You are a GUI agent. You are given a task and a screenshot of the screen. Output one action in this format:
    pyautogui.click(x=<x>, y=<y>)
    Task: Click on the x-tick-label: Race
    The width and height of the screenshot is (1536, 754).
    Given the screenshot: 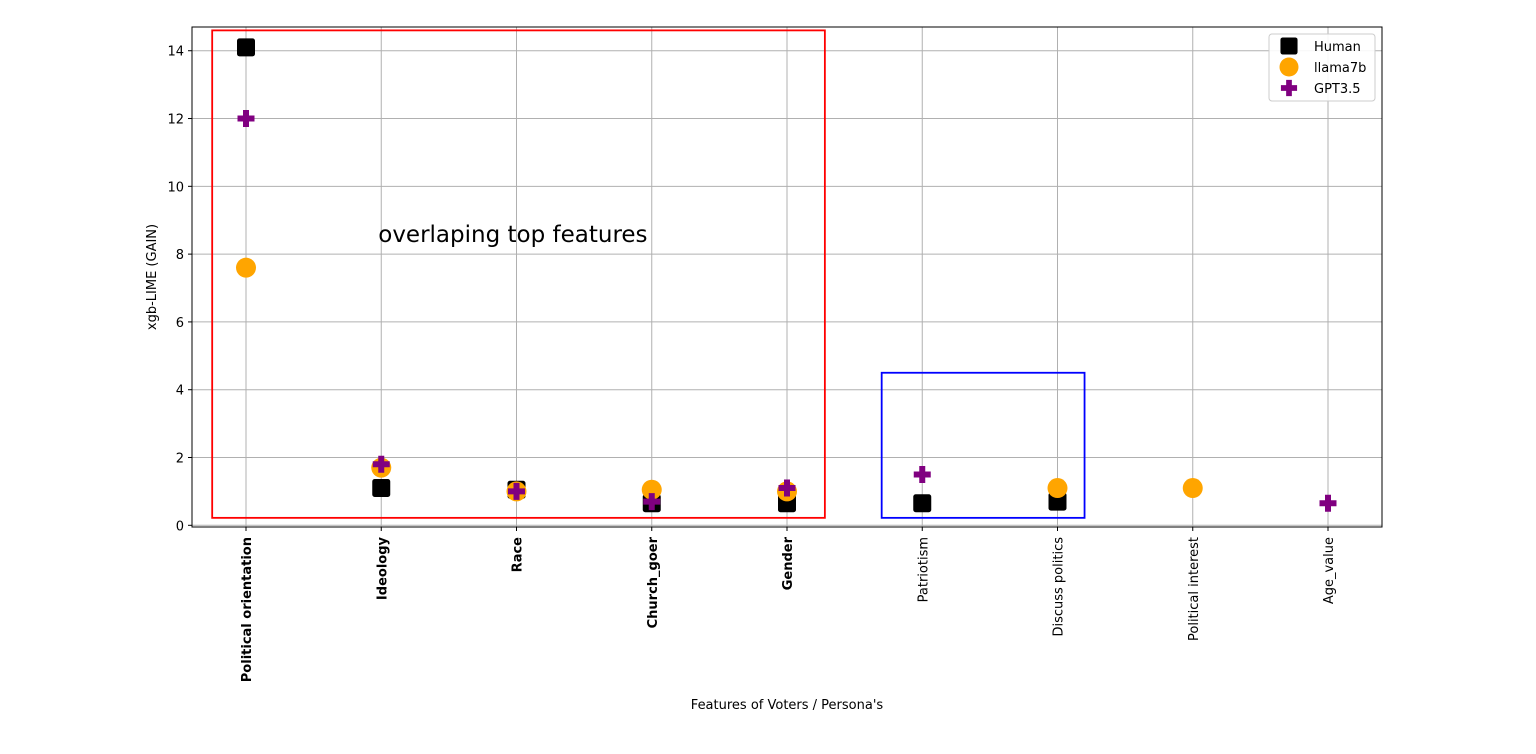 What is the action you would take?
    pyautogui.click(x=518, y=554)
    